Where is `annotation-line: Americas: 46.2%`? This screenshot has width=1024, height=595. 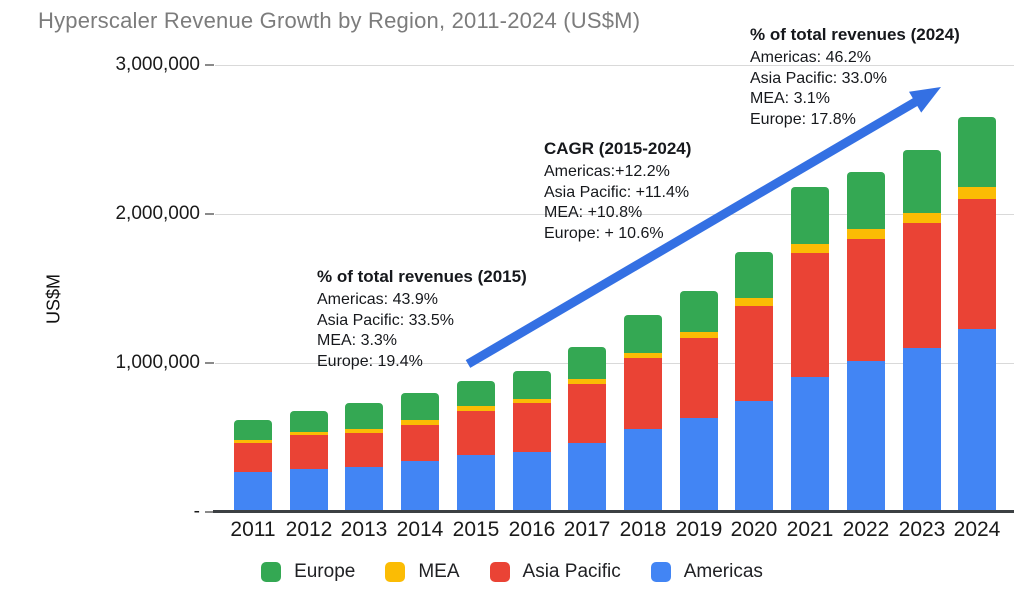 annotation-line: Americas: 46.2% is located at coordinates (810, 57).